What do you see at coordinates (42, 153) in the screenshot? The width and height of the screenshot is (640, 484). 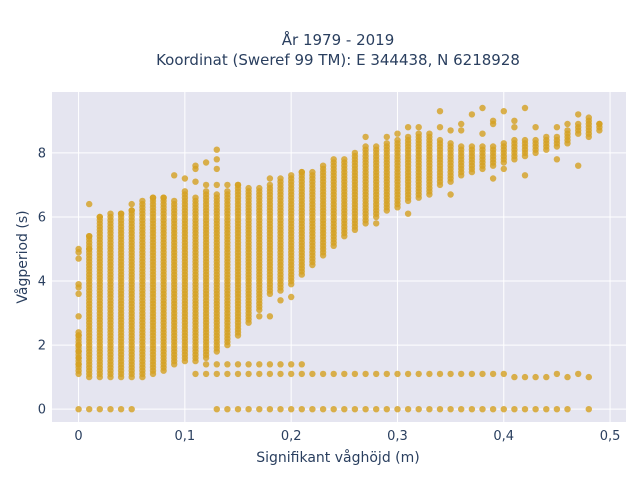 I see `y-tick-label: 8` at bounding box center [42, 153].